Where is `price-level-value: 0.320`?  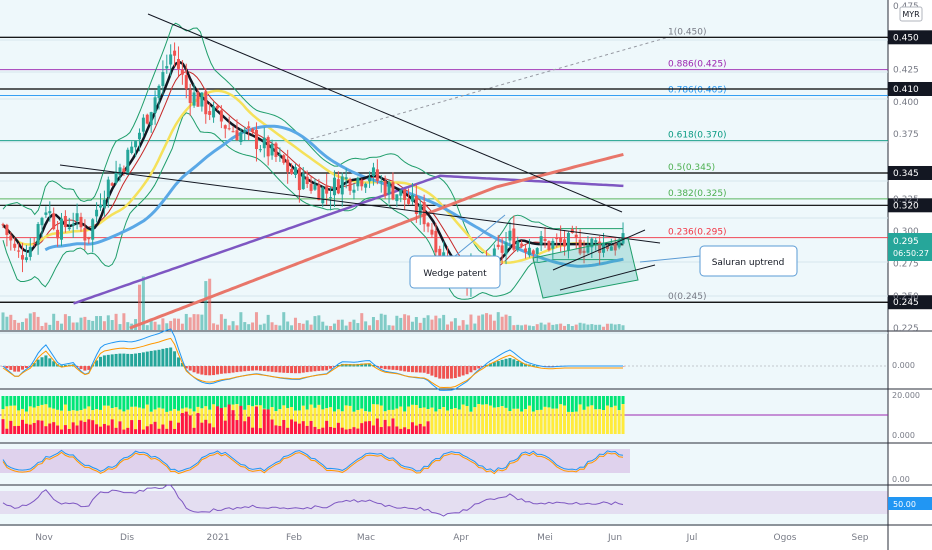
price-level-value: 0.320 is located at coordinates (906, 206).